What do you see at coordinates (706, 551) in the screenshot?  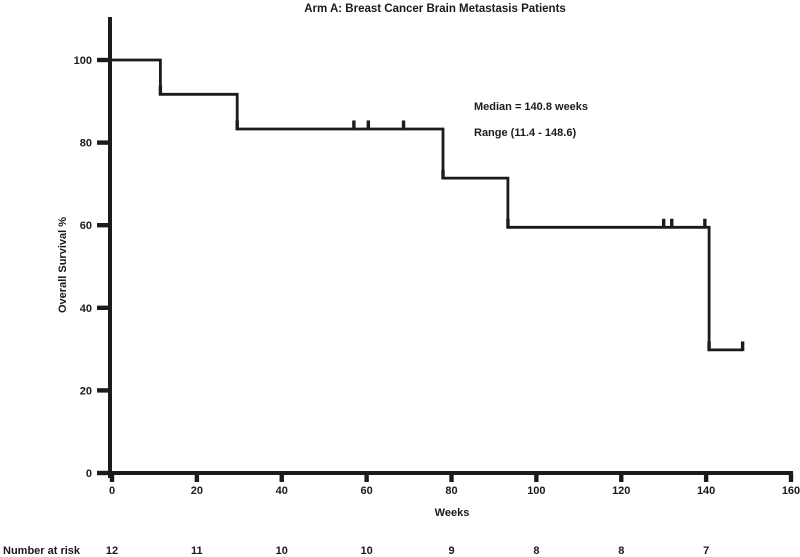 I see `at-risk-count: 7` at bounding box center [706, 551].